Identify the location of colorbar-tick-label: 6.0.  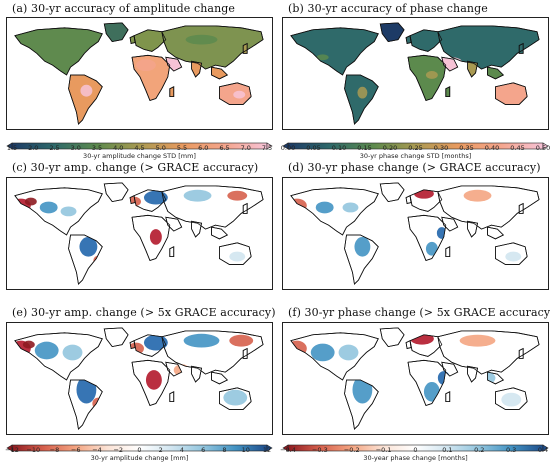
(203, 148).